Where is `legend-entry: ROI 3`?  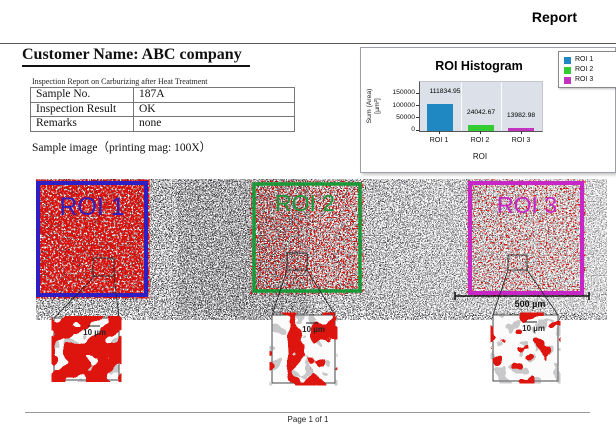 legend-entry: ROI 3 is located at coordinates (590, 80).